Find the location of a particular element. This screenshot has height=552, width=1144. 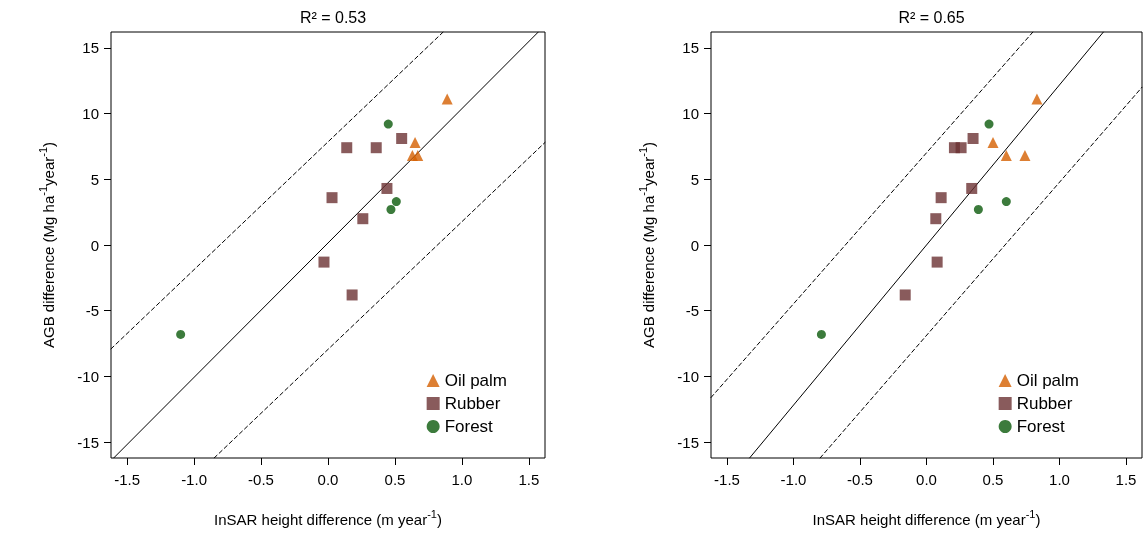

chart-title: R² = 0.53 is located at coordinates (333, 17).